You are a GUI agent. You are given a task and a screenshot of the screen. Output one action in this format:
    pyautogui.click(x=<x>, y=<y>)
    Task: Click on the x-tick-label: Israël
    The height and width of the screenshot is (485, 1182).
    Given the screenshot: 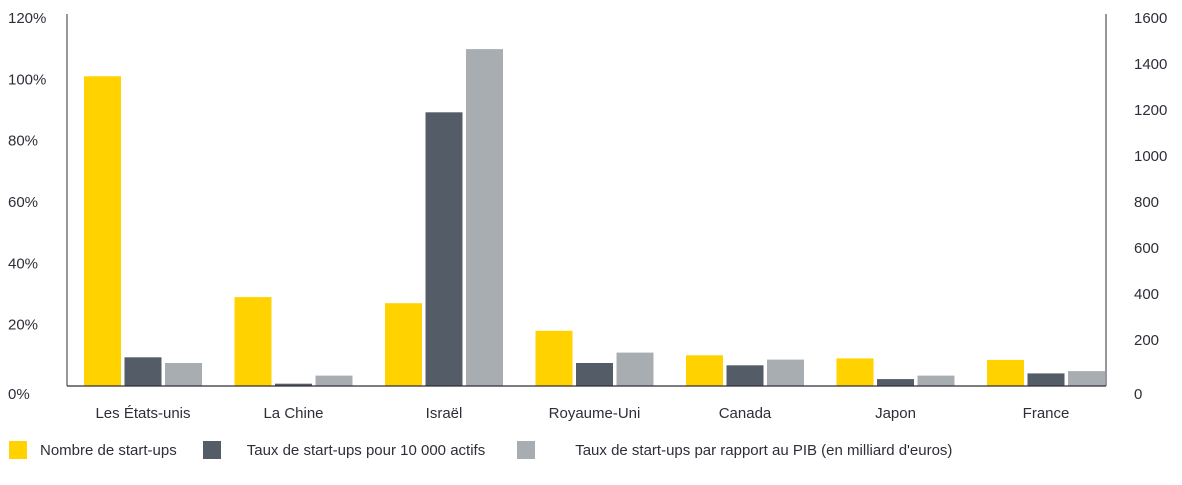 What is the action you would take?
    pyautogui.click(x=444, y=413)
    